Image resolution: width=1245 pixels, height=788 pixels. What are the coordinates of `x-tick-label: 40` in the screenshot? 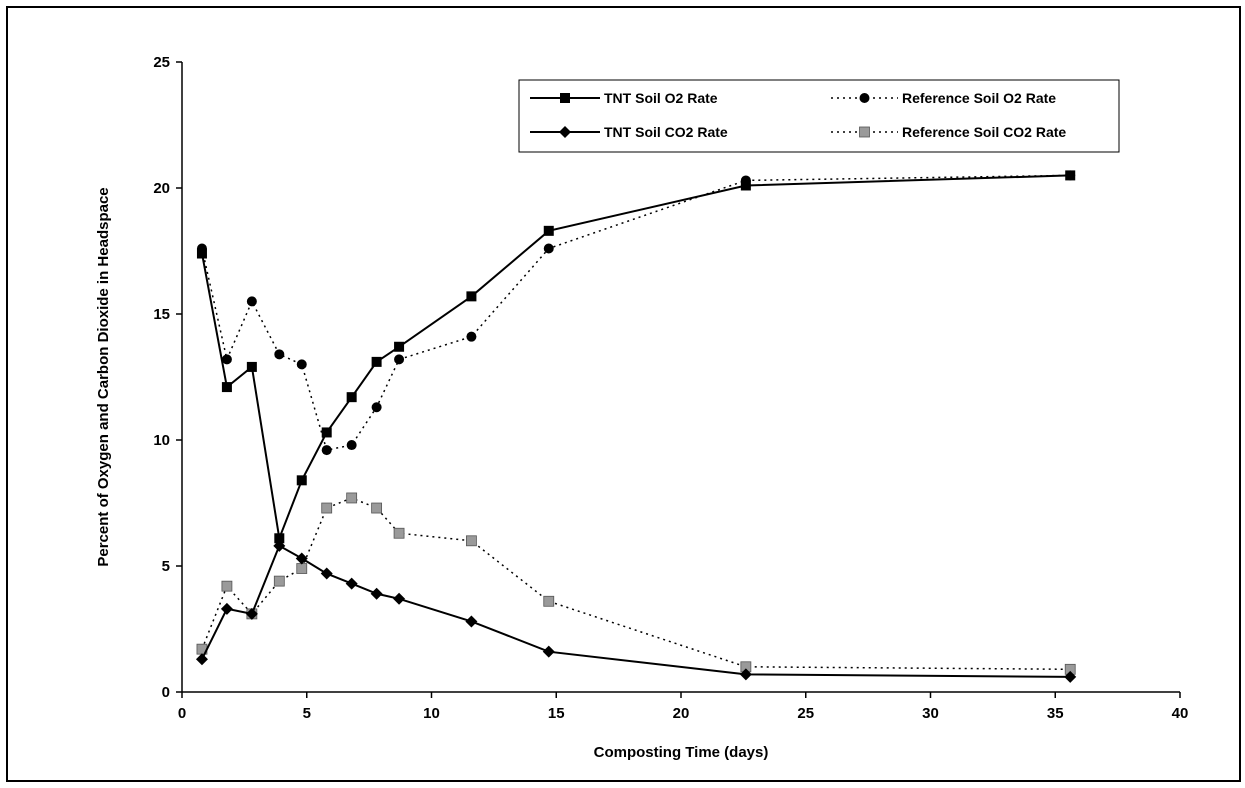 It's located at (1180, 713).